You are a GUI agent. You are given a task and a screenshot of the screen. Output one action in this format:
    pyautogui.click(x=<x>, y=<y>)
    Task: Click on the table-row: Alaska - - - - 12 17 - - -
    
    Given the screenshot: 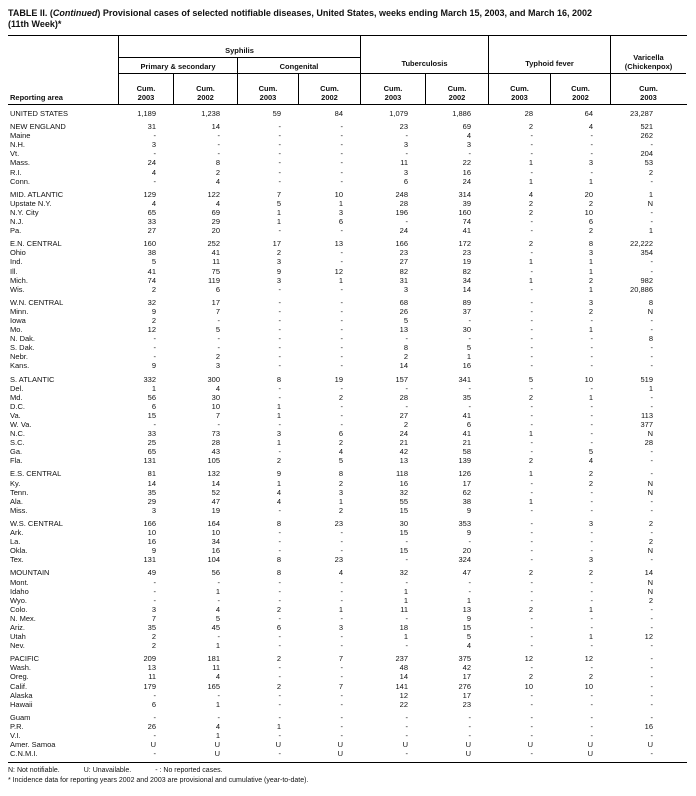 What is the action you would take?
    pyautogui.click(x=347, y=695)
    